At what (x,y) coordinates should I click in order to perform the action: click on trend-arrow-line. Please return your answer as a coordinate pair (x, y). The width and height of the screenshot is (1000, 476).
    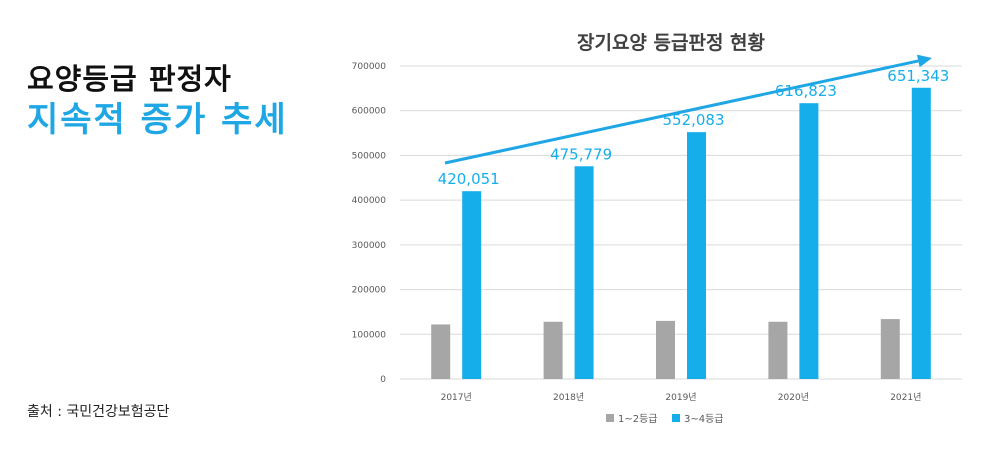
    Looking at the image, I should click on (681, 112).